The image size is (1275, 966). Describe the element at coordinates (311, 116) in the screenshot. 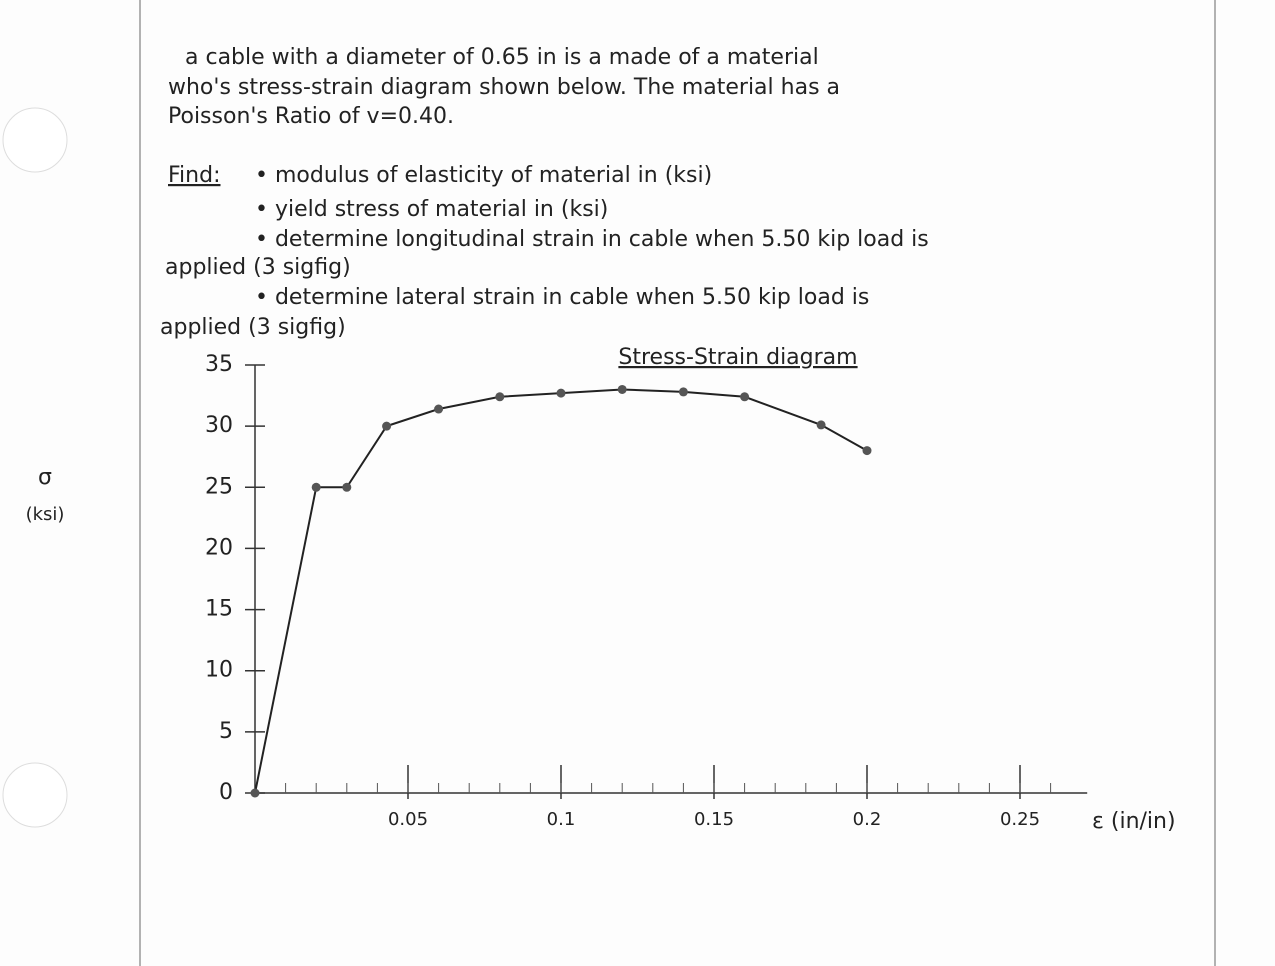

I see `statement-line: Poisson's Ratio of v=0.40.` at that location.